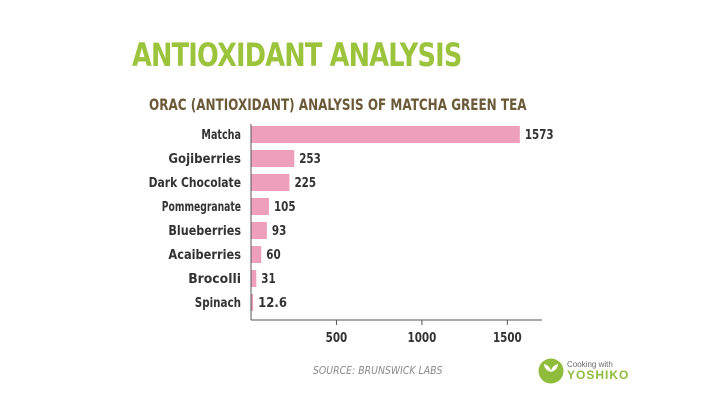 This screenshot has height=405, width=720. Describe the element at coordinates (218, 303) in the screenshot. I see `category-label: Spinach` at that location.